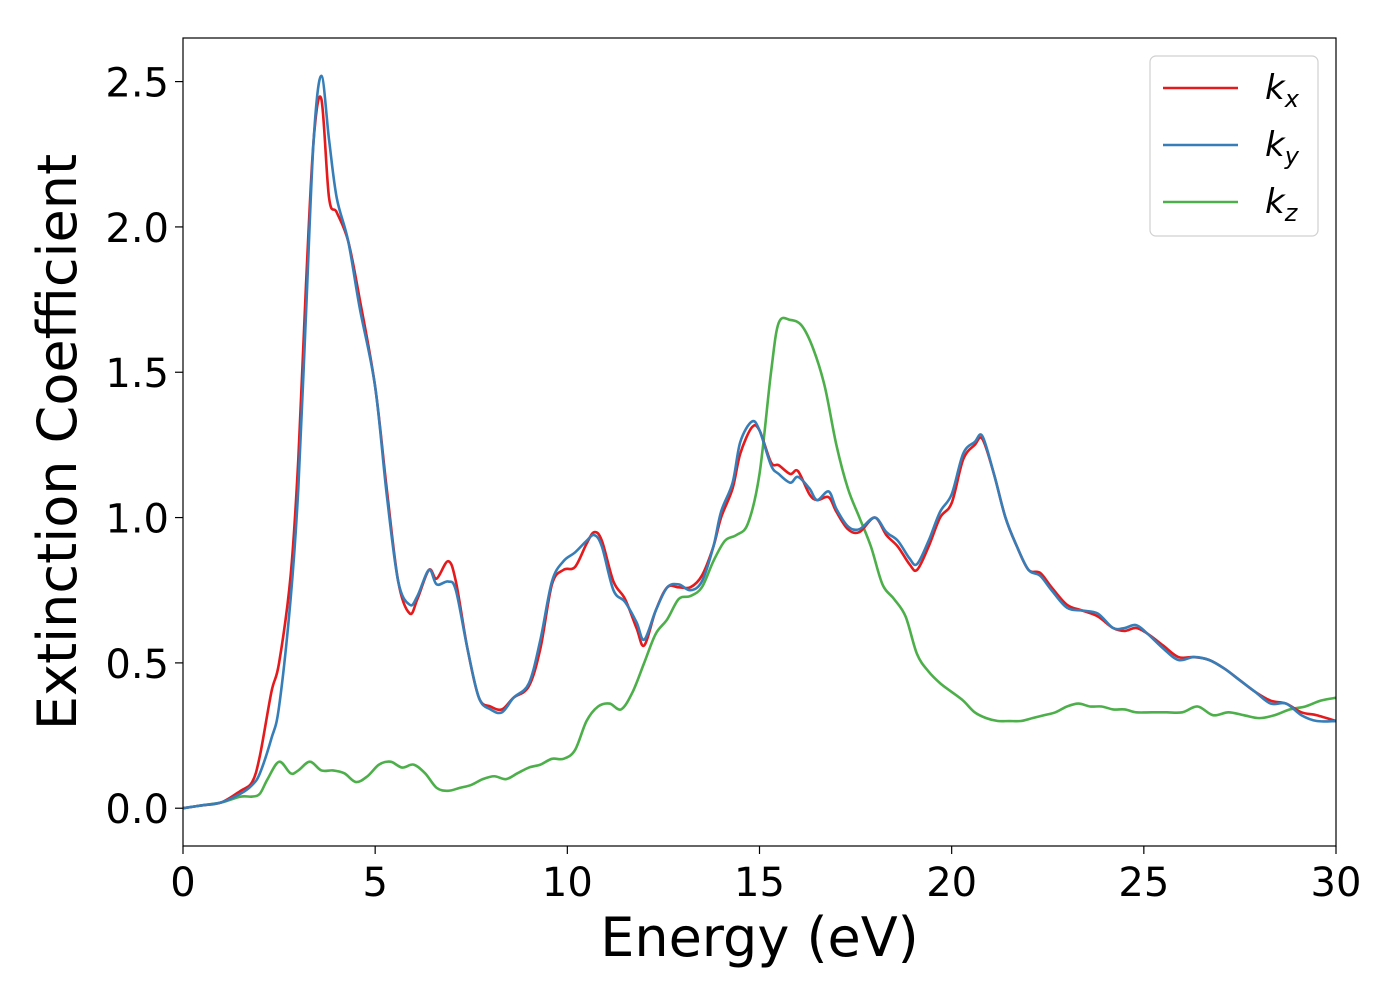 The image size is (1400, 1000). What do you see at coordinates (1292, 156) in the screenshot?
I see `legend-label-subscript: y` at bounding box center [1292, 156].